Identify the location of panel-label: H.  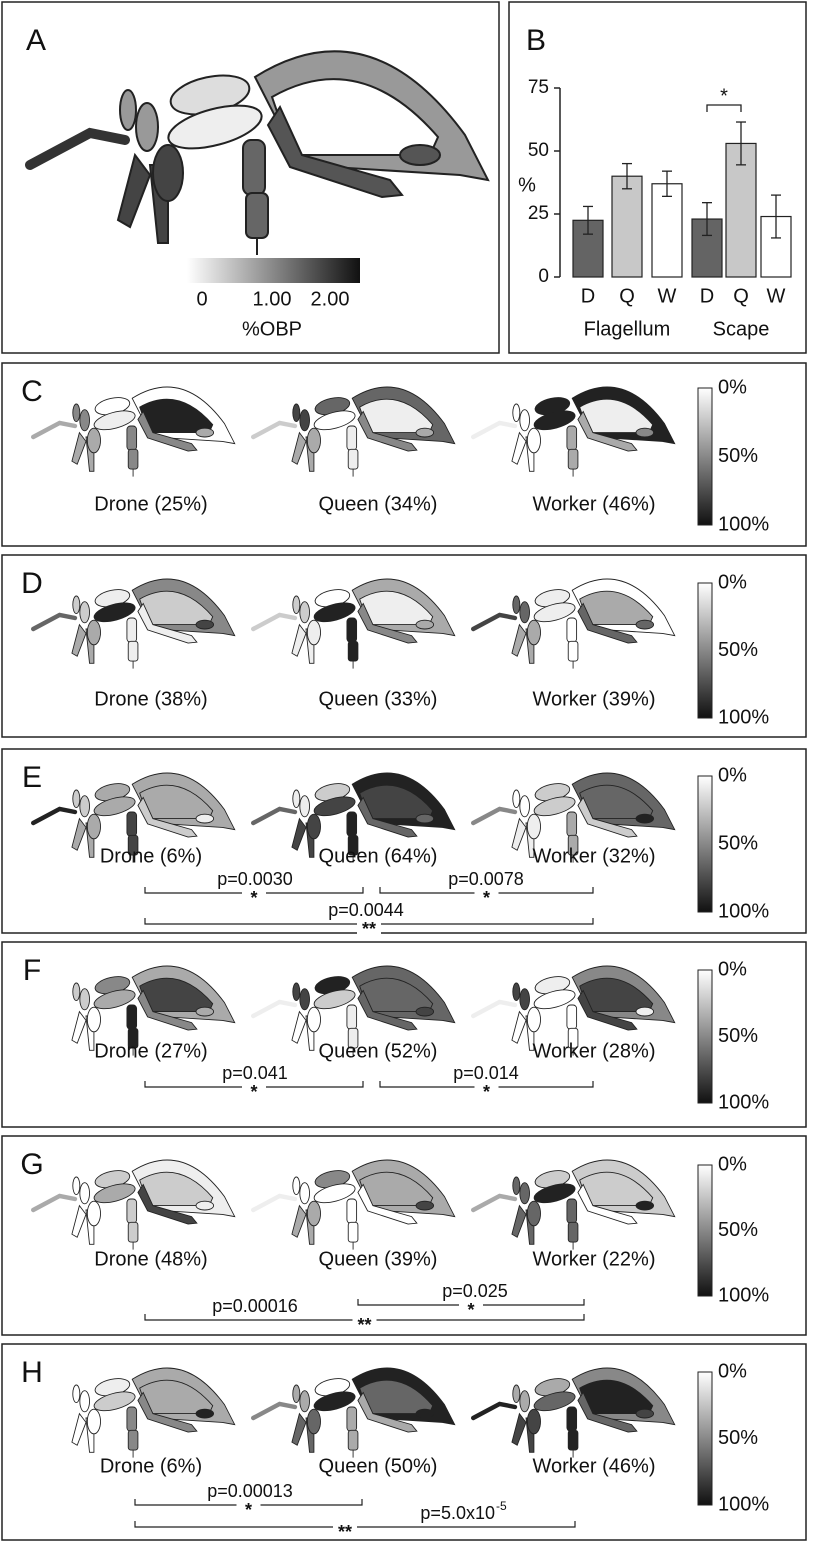
(32, 1372).